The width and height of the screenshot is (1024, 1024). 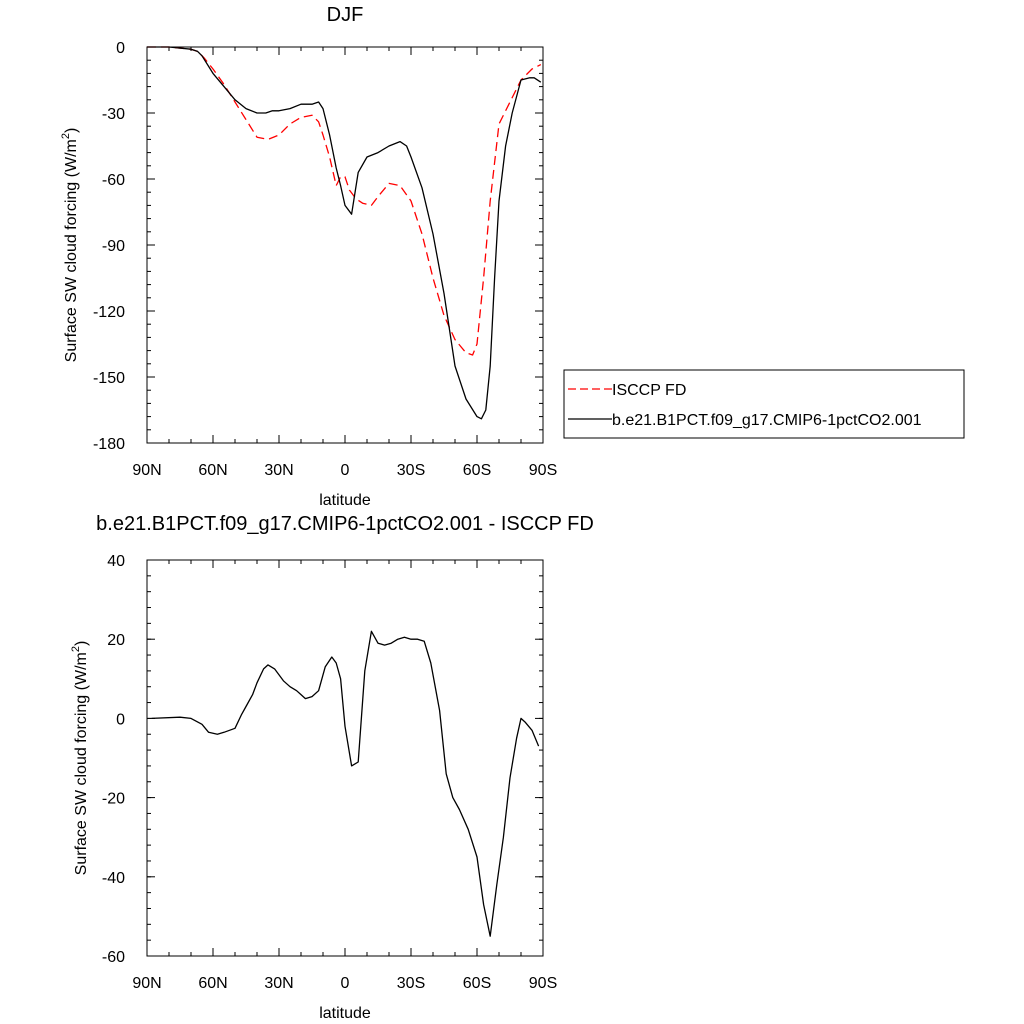 I want to click on y-tick-label: -90, so click(x=113, y=246).